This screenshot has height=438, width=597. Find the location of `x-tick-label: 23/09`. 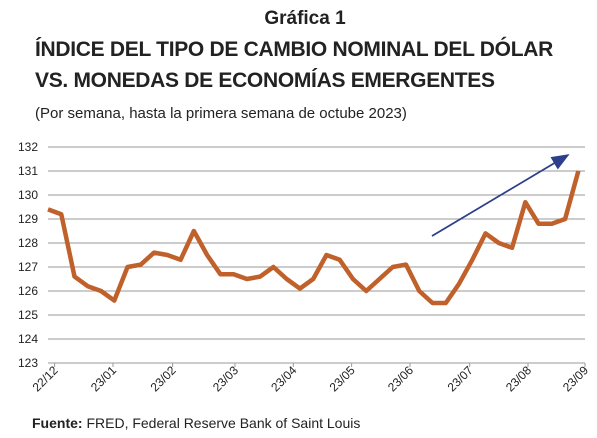

x-tick-label: 23/09 is located at coordinates (575, 378).